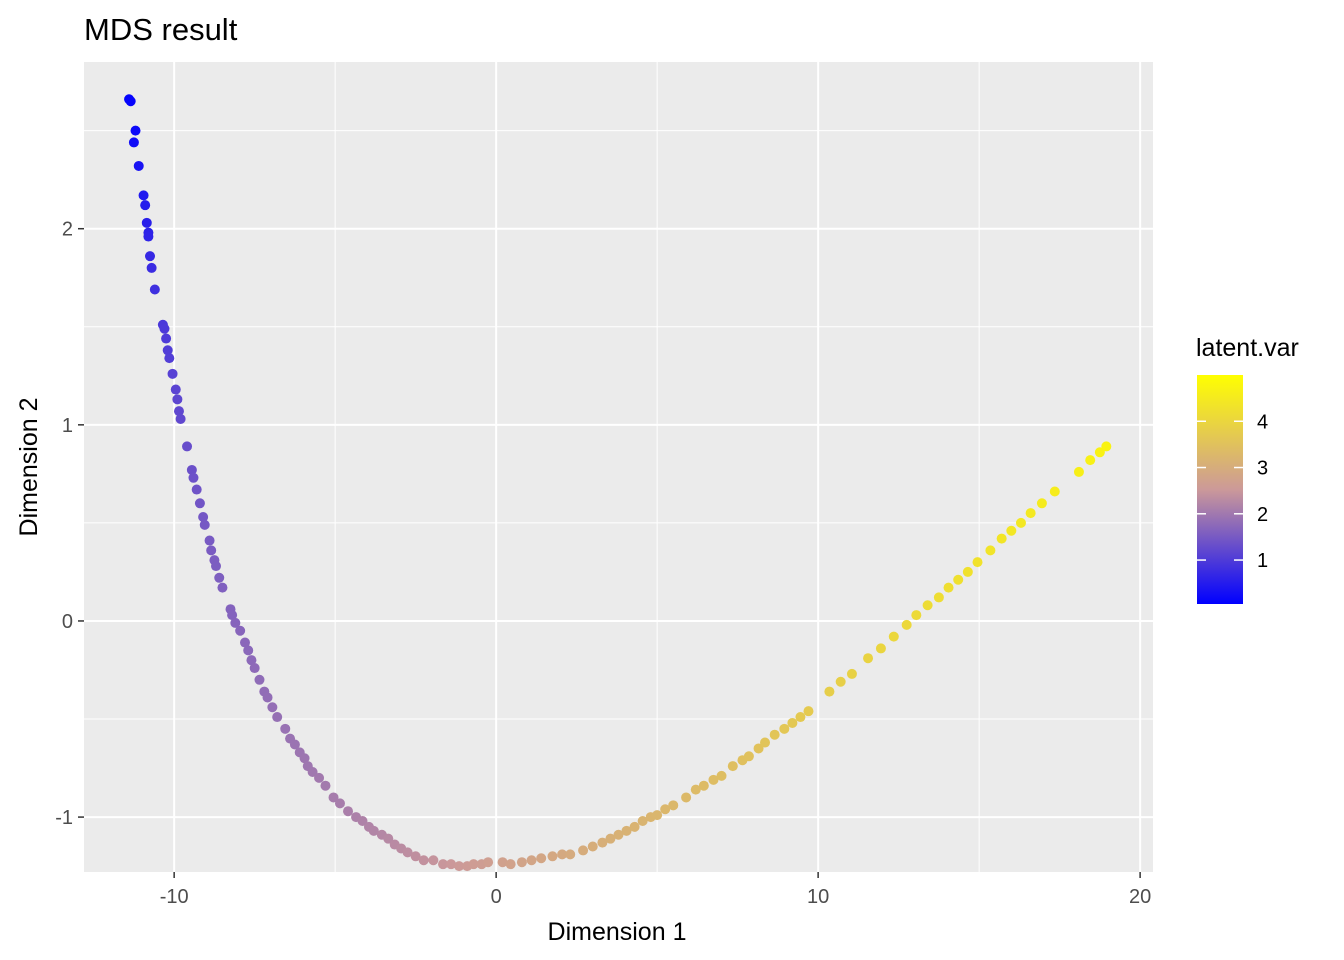 The width and height of the screenshot is (1344, 960). I want to click on legend-colorbar, so click(1220, 489).